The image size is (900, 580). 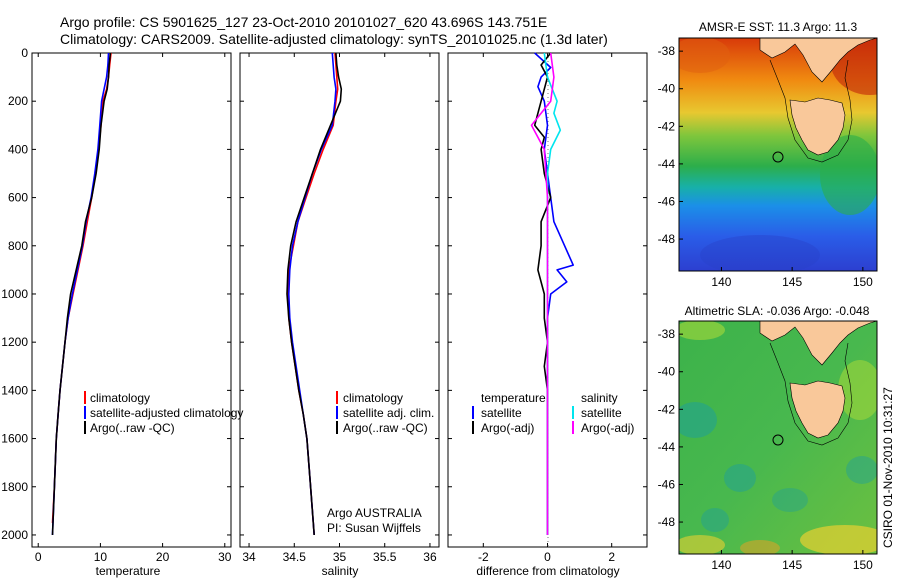 What do you see at coordinates (501, 413) in the screenshot?
I see `legend-item-temp-satellite: satellite` at bounding box center [501, 413].